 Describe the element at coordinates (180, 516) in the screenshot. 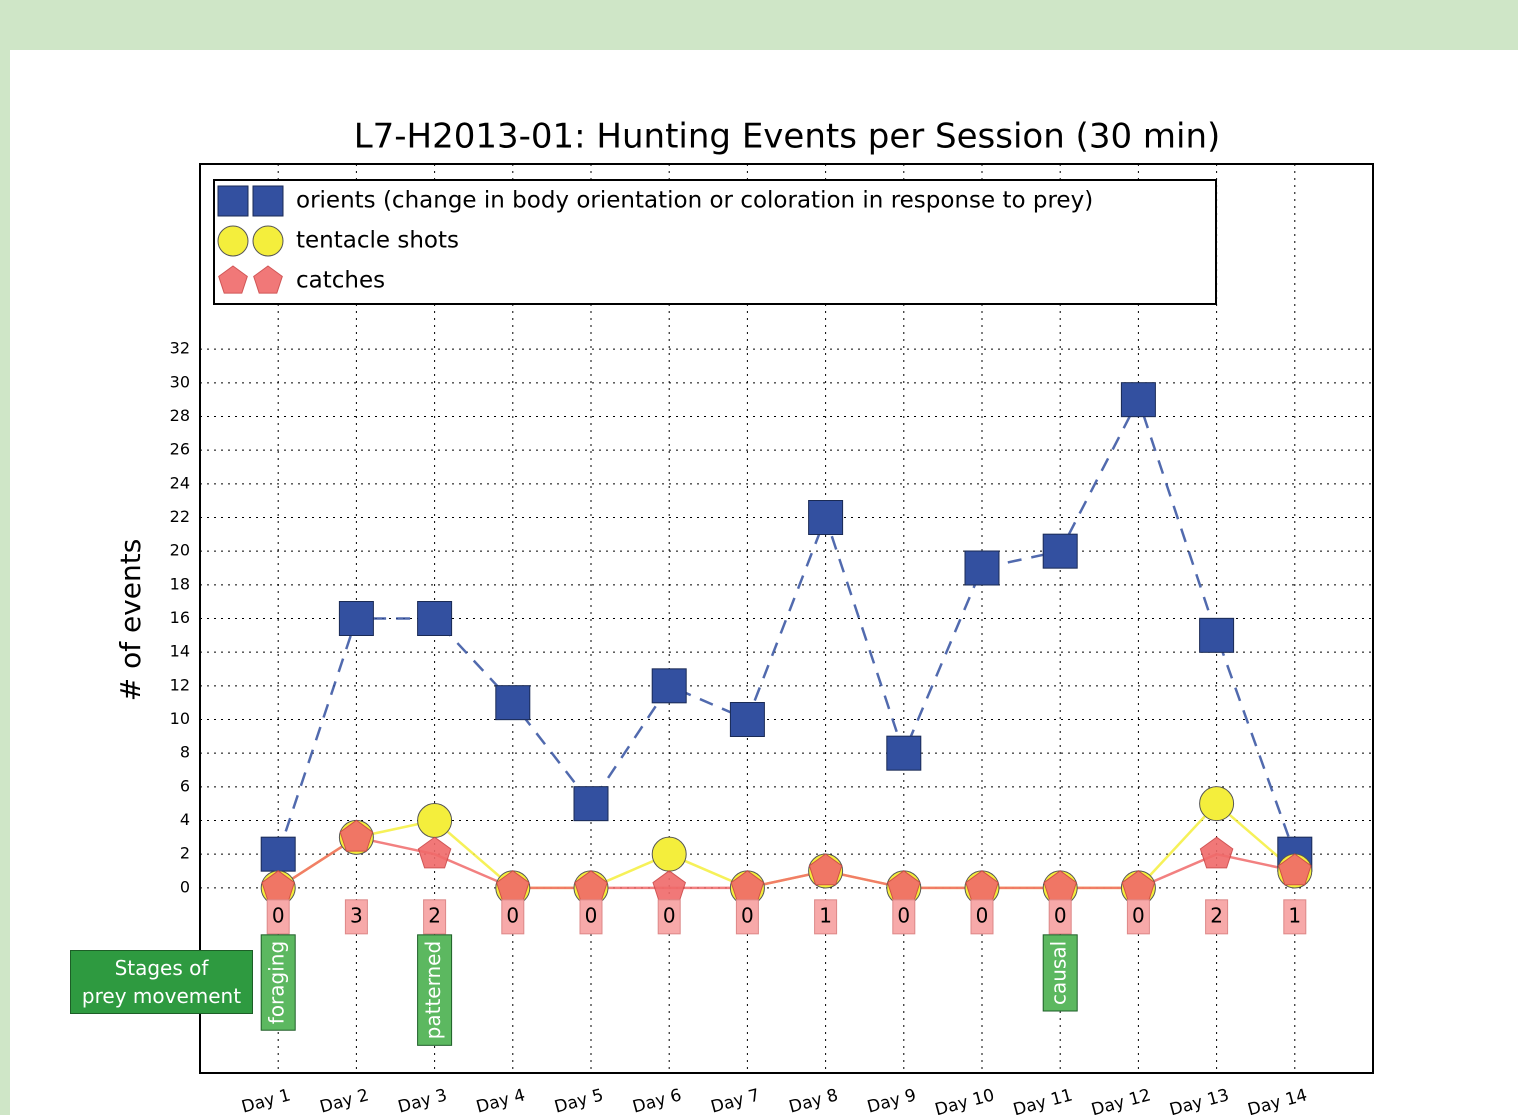

I see `y-tick-label: 22` at that location.